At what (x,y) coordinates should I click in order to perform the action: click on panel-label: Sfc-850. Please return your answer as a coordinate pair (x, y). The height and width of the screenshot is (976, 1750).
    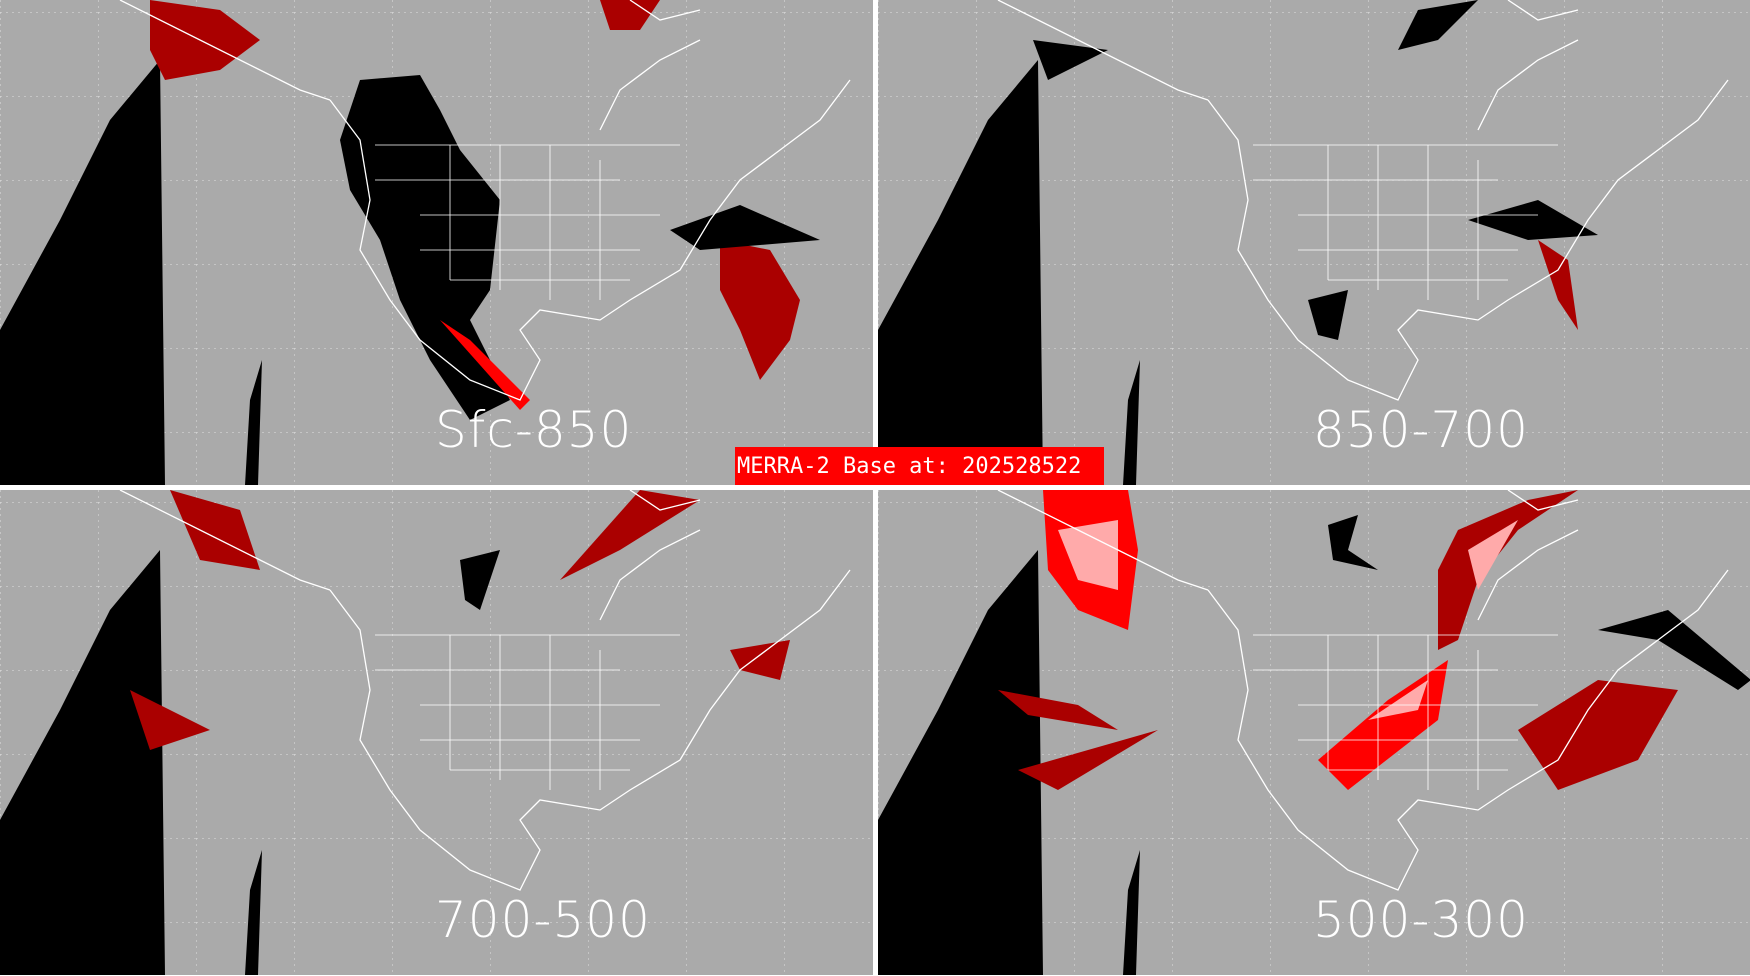
    Looking at the image, I should click on (534, 430).